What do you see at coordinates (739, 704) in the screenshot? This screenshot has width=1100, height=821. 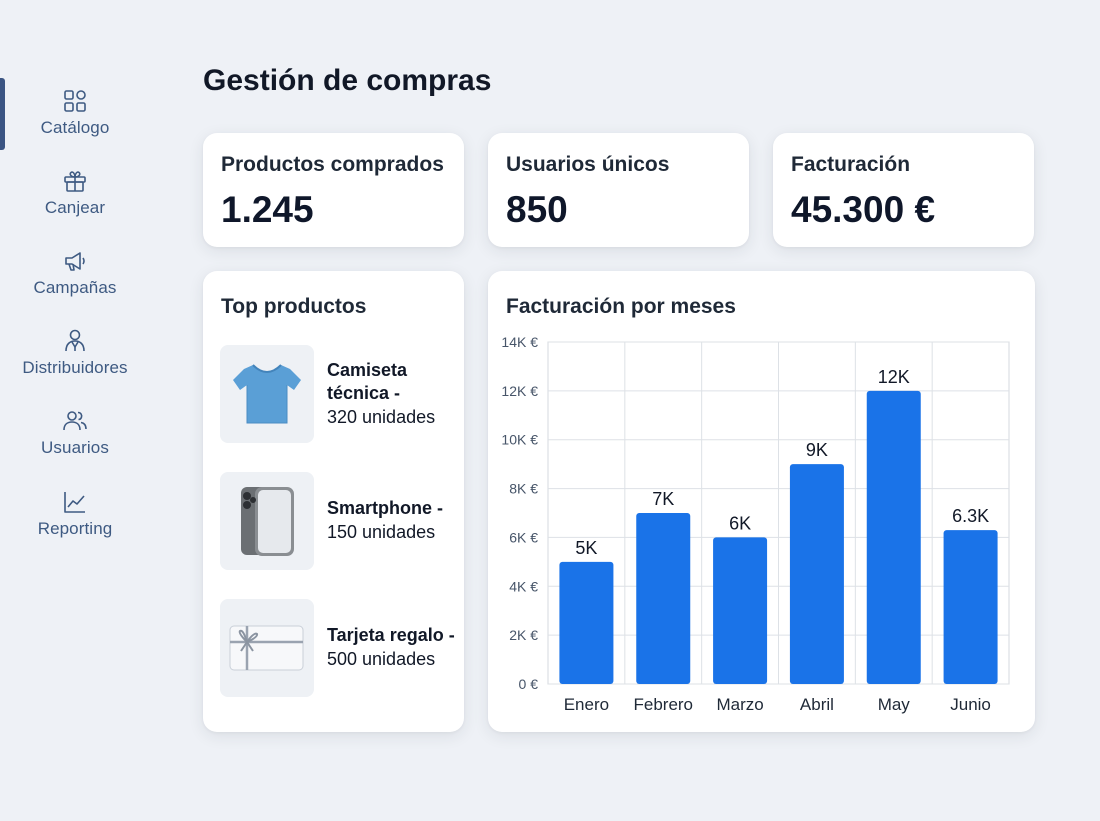 I see `x-tick-label: Marzo` at bounding box center [739, 704].